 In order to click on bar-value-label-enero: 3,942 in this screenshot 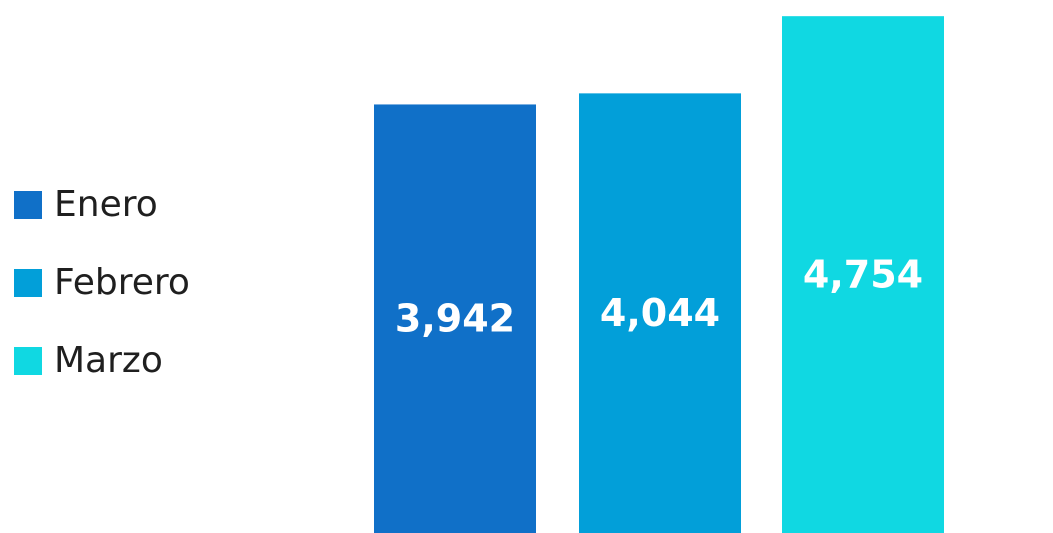, I will do `click(455, 319)`.